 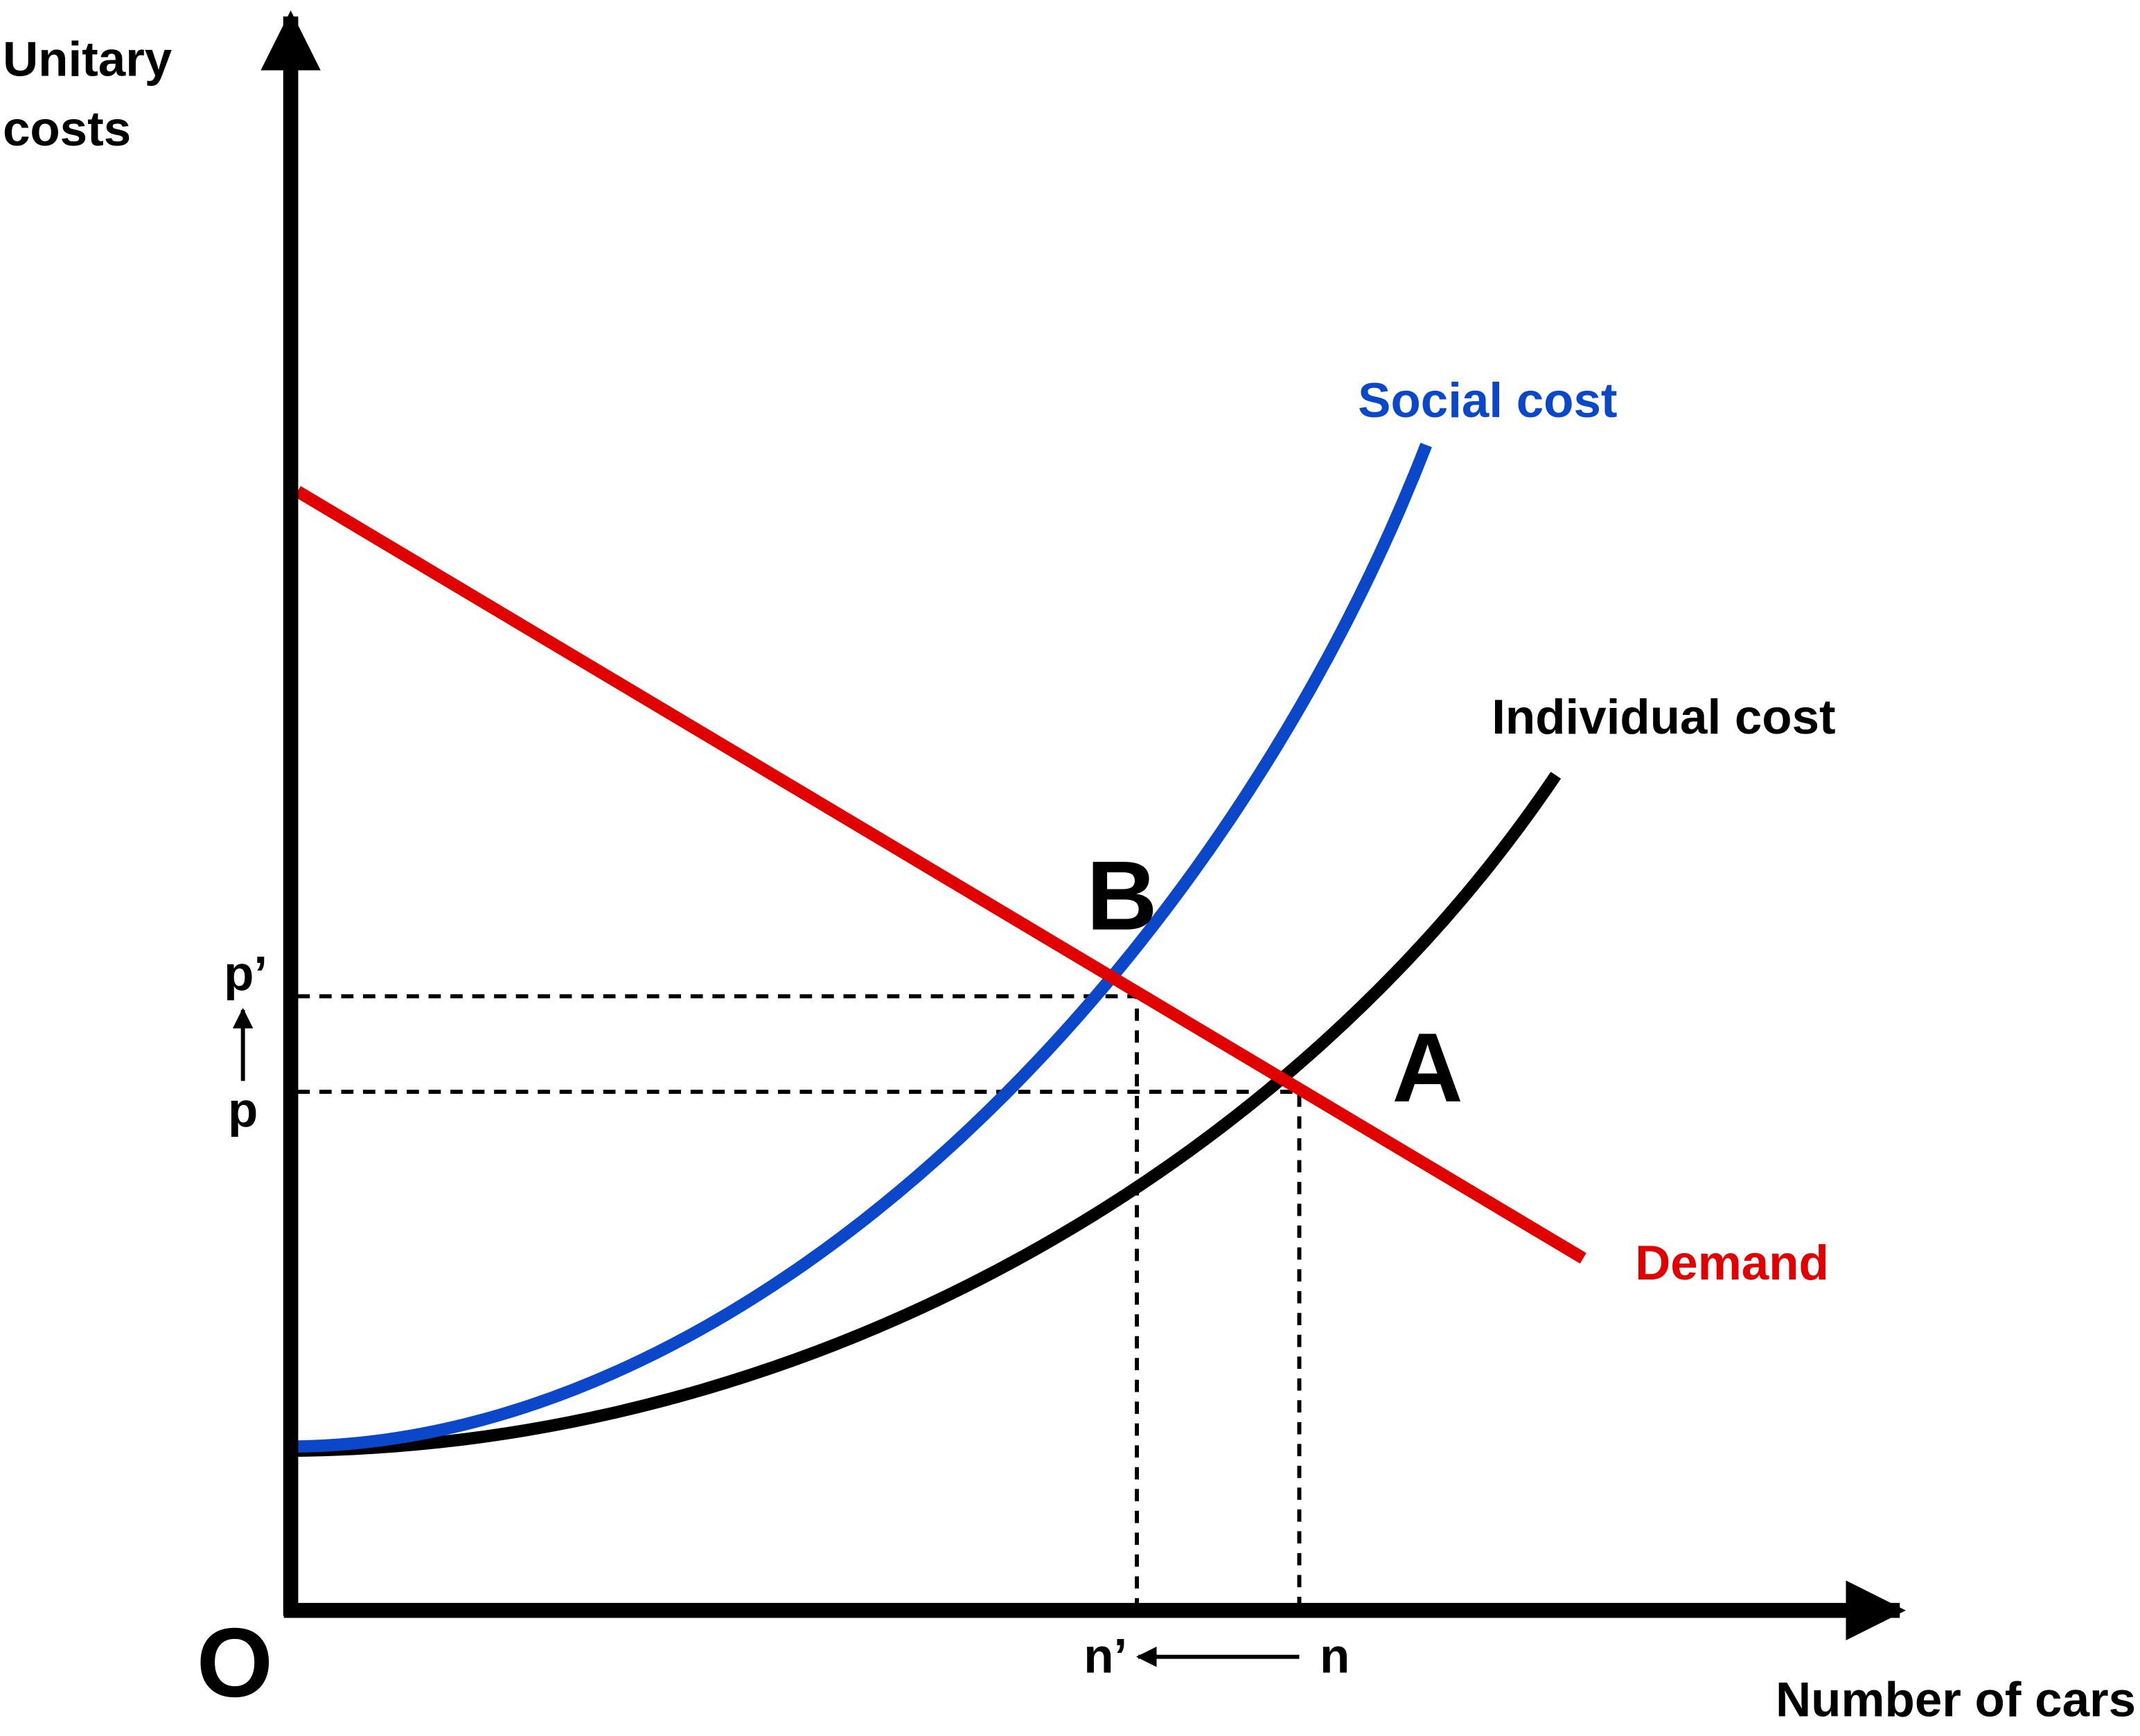 I want to click on price-label: p, so click(x=243, y=1110).